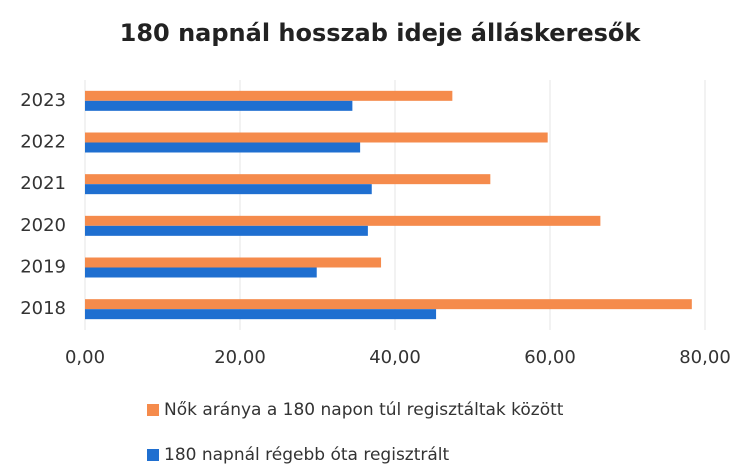  I want to click on legend-label: 180 napnál régebb óta regisztrált, so click(307, 455).